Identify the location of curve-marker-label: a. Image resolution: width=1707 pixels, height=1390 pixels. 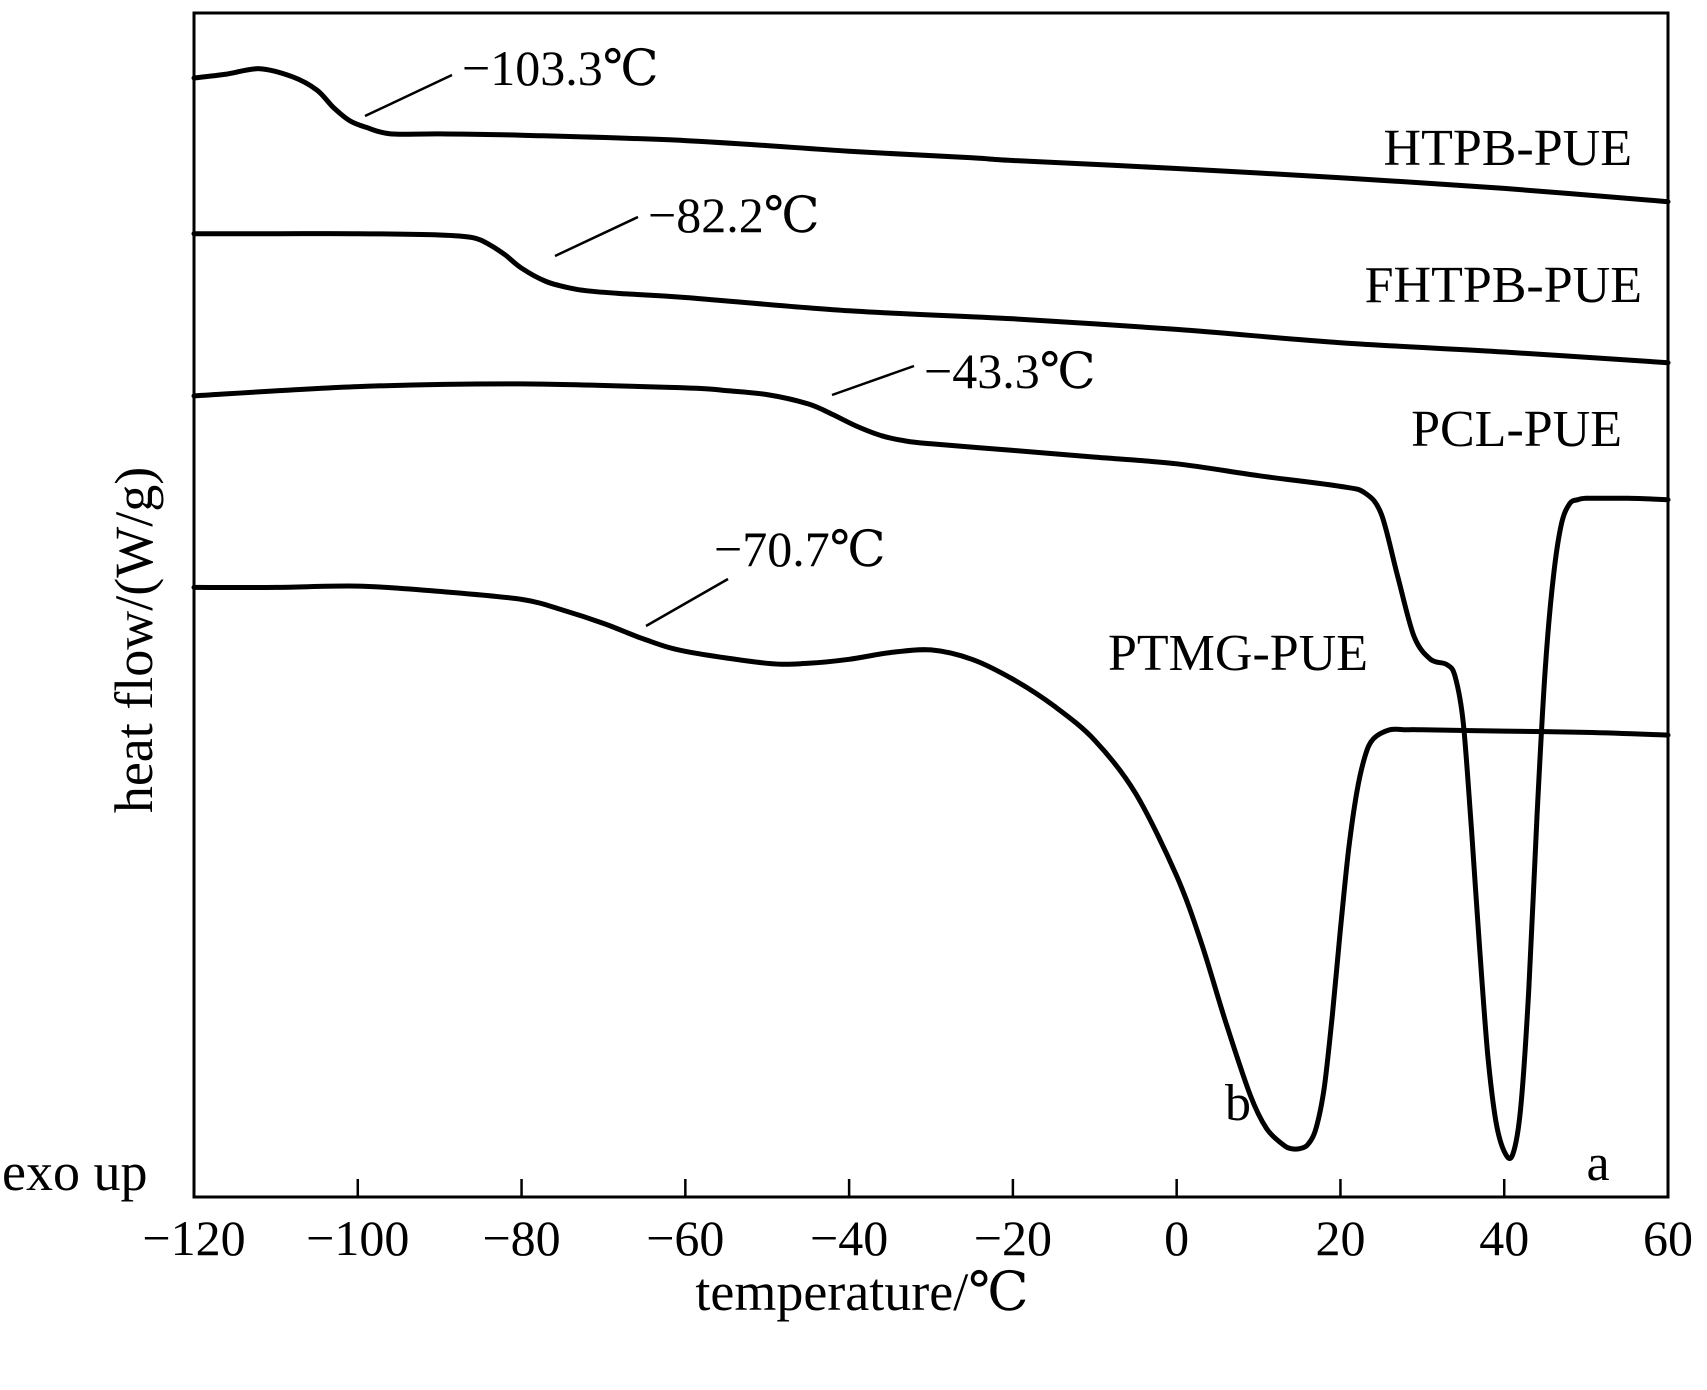
(1597, 1163).